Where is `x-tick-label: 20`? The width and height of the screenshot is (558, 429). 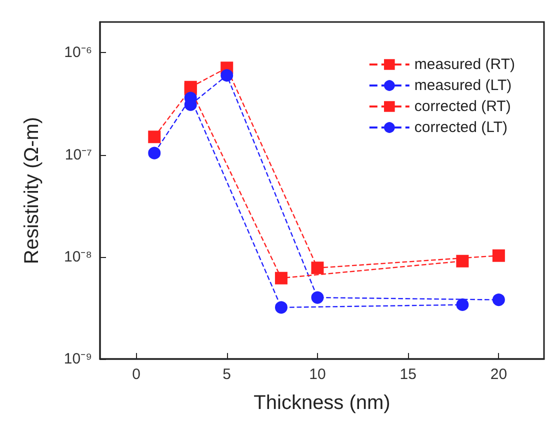
x-tick-label: 20 is located at coordinates (499, 374).